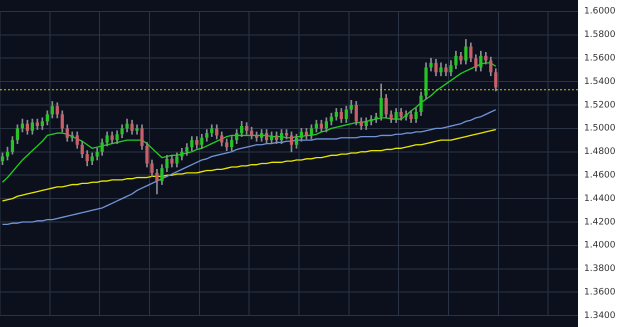 The image size is (625, 327). Describe the element at coordinates (600, 315) in the screenshot. I see `y-tick-label: 1.3400` at that location.